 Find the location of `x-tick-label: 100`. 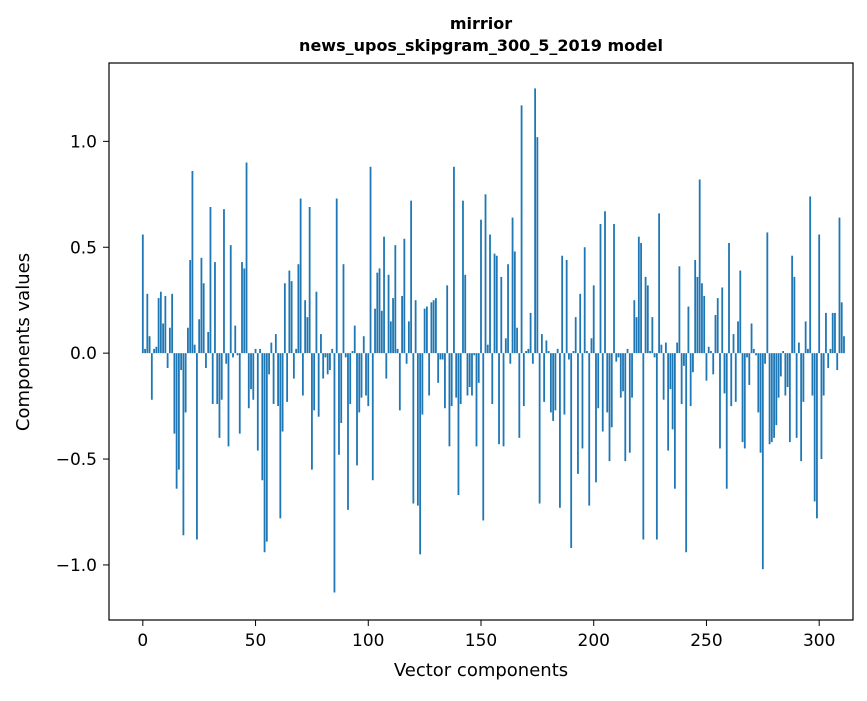

x-tick-label: 100 is located at coordinates (368, 641).